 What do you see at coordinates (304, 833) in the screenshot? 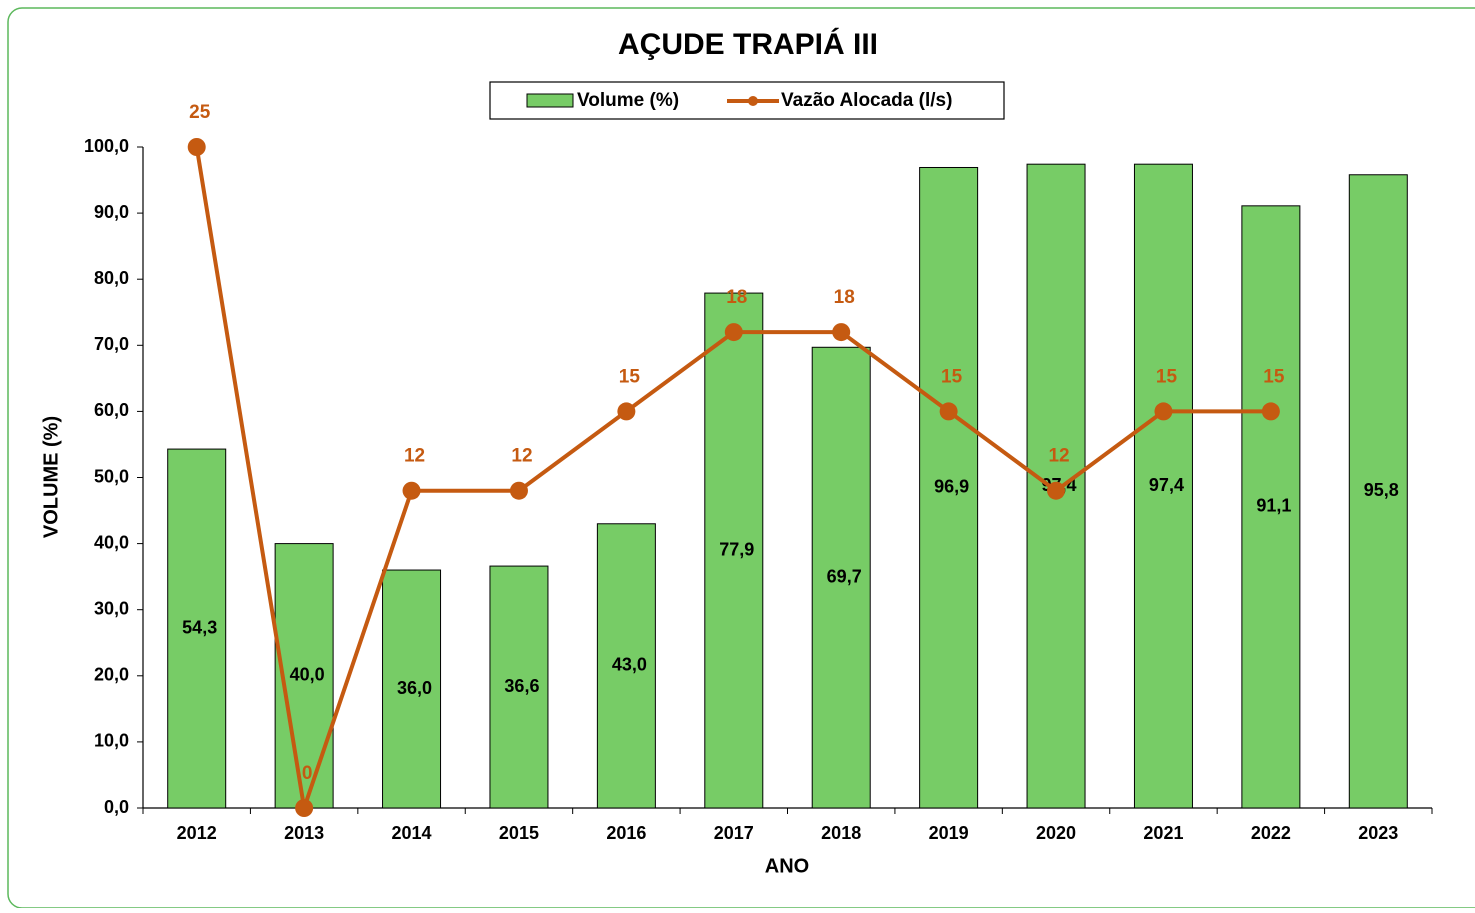
I see `x-tick-label: 2013` at bounding box center [304, 833].